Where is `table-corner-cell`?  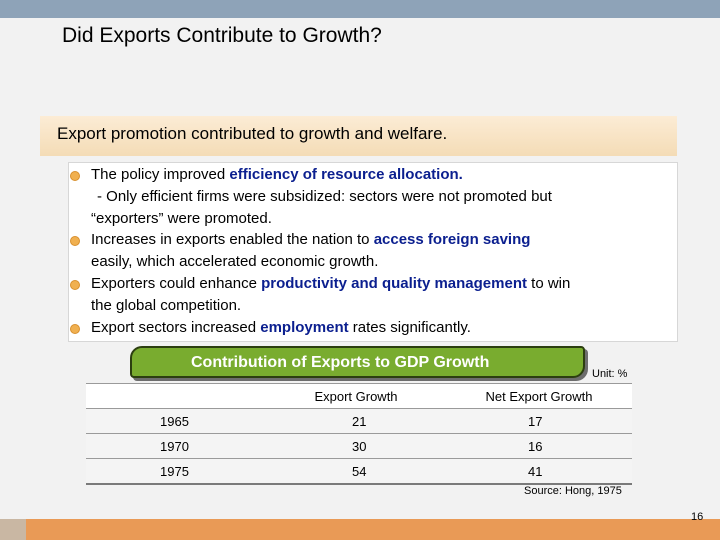 table-corner-cell is located at coordinates (176, 396).